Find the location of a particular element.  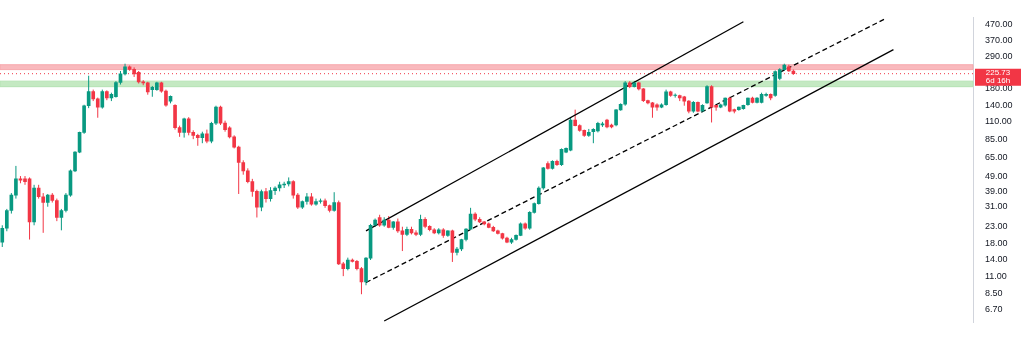

y-tick-label: 18.00 is located at coordinates (996, 242).